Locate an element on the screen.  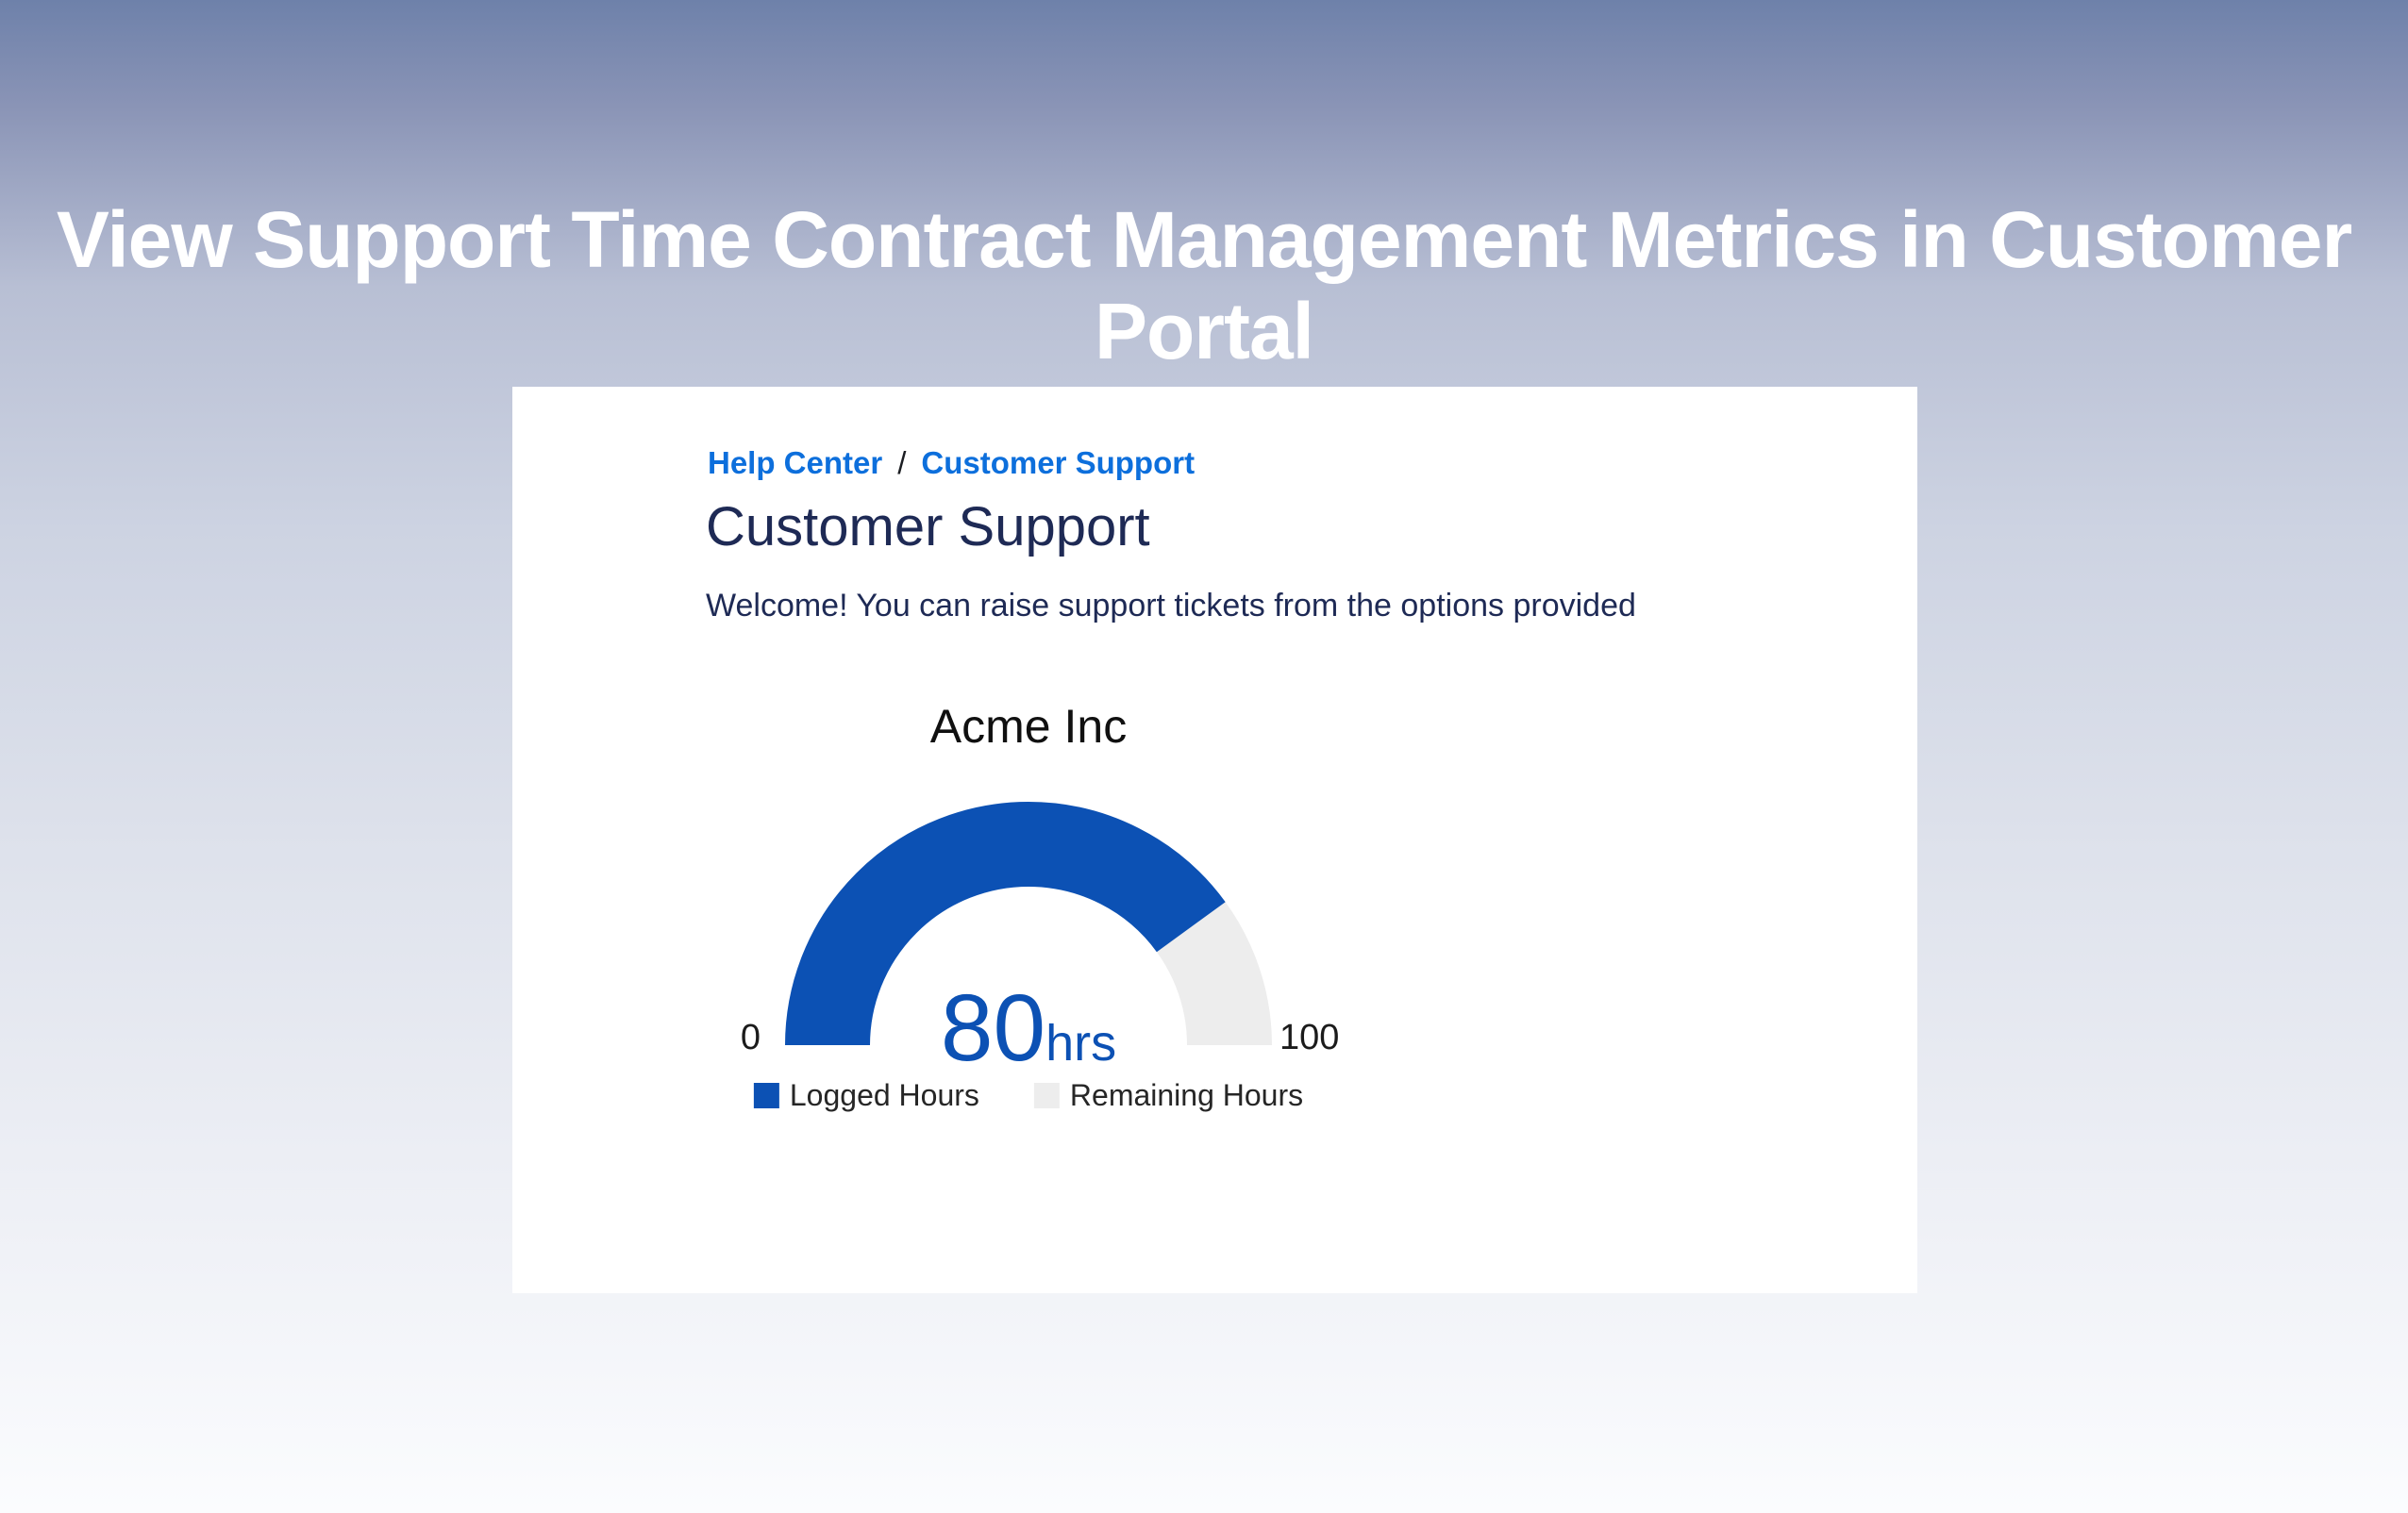
gauge-value-arc is located at coordinates (1028, 924).